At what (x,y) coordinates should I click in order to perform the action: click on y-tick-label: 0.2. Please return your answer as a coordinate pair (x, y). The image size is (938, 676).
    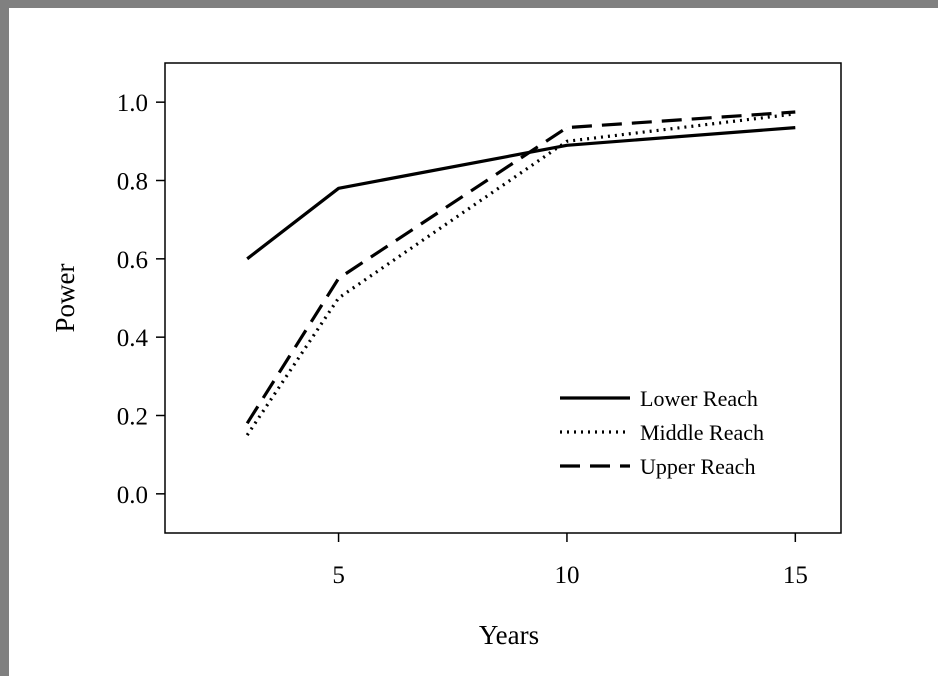
    Looking at the image, I should click on (132, 417).